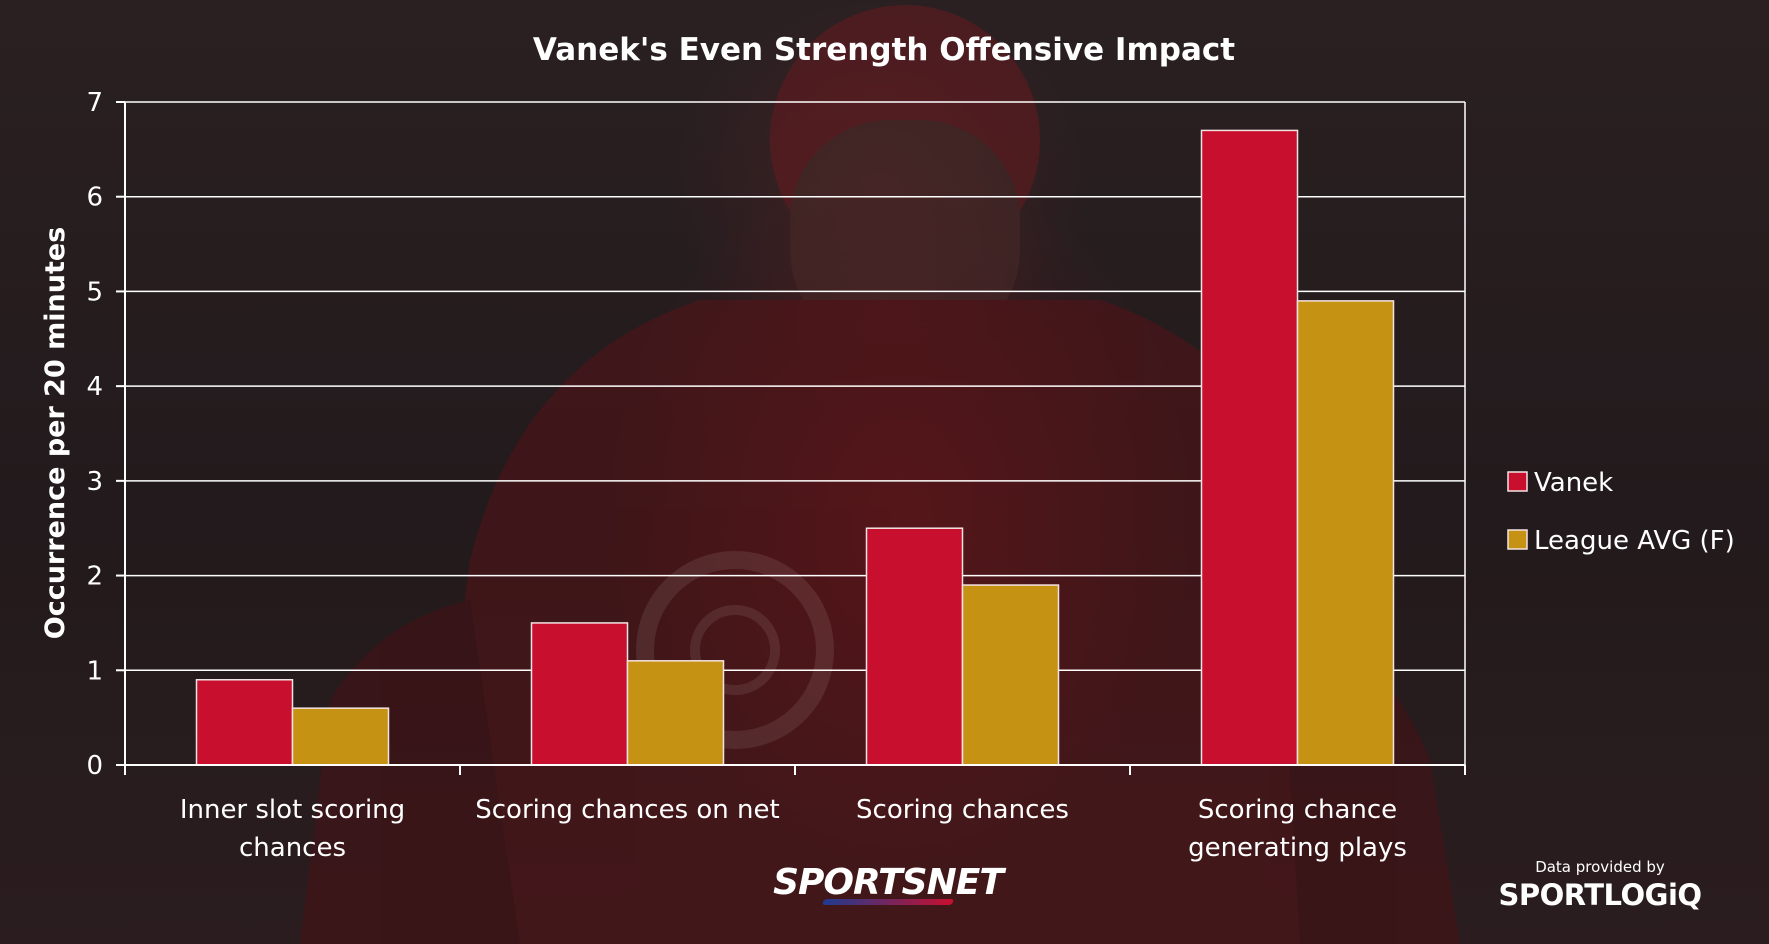  I want to click on y-tick-label: 0, so click(94, 766).